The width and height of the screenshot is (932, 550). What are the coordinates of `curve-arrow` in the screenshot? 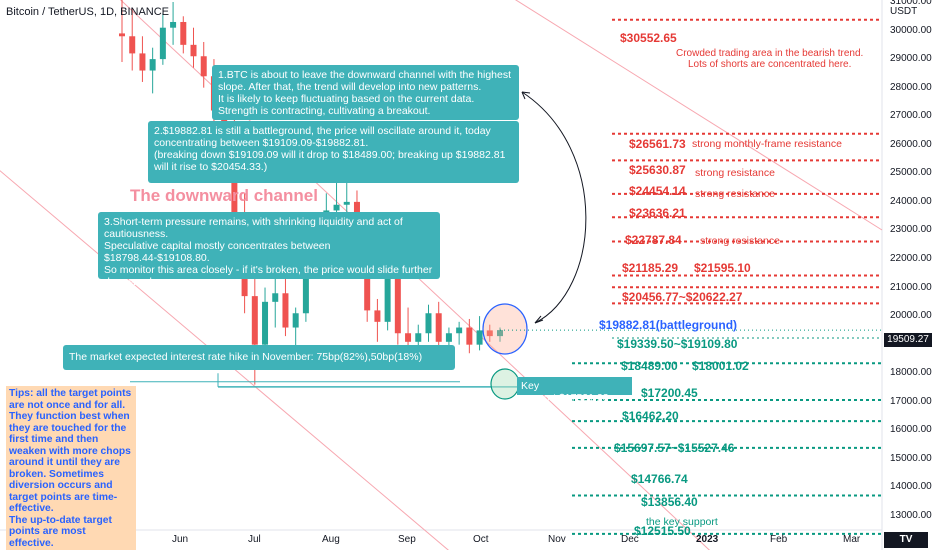 It's located at (554, 207).